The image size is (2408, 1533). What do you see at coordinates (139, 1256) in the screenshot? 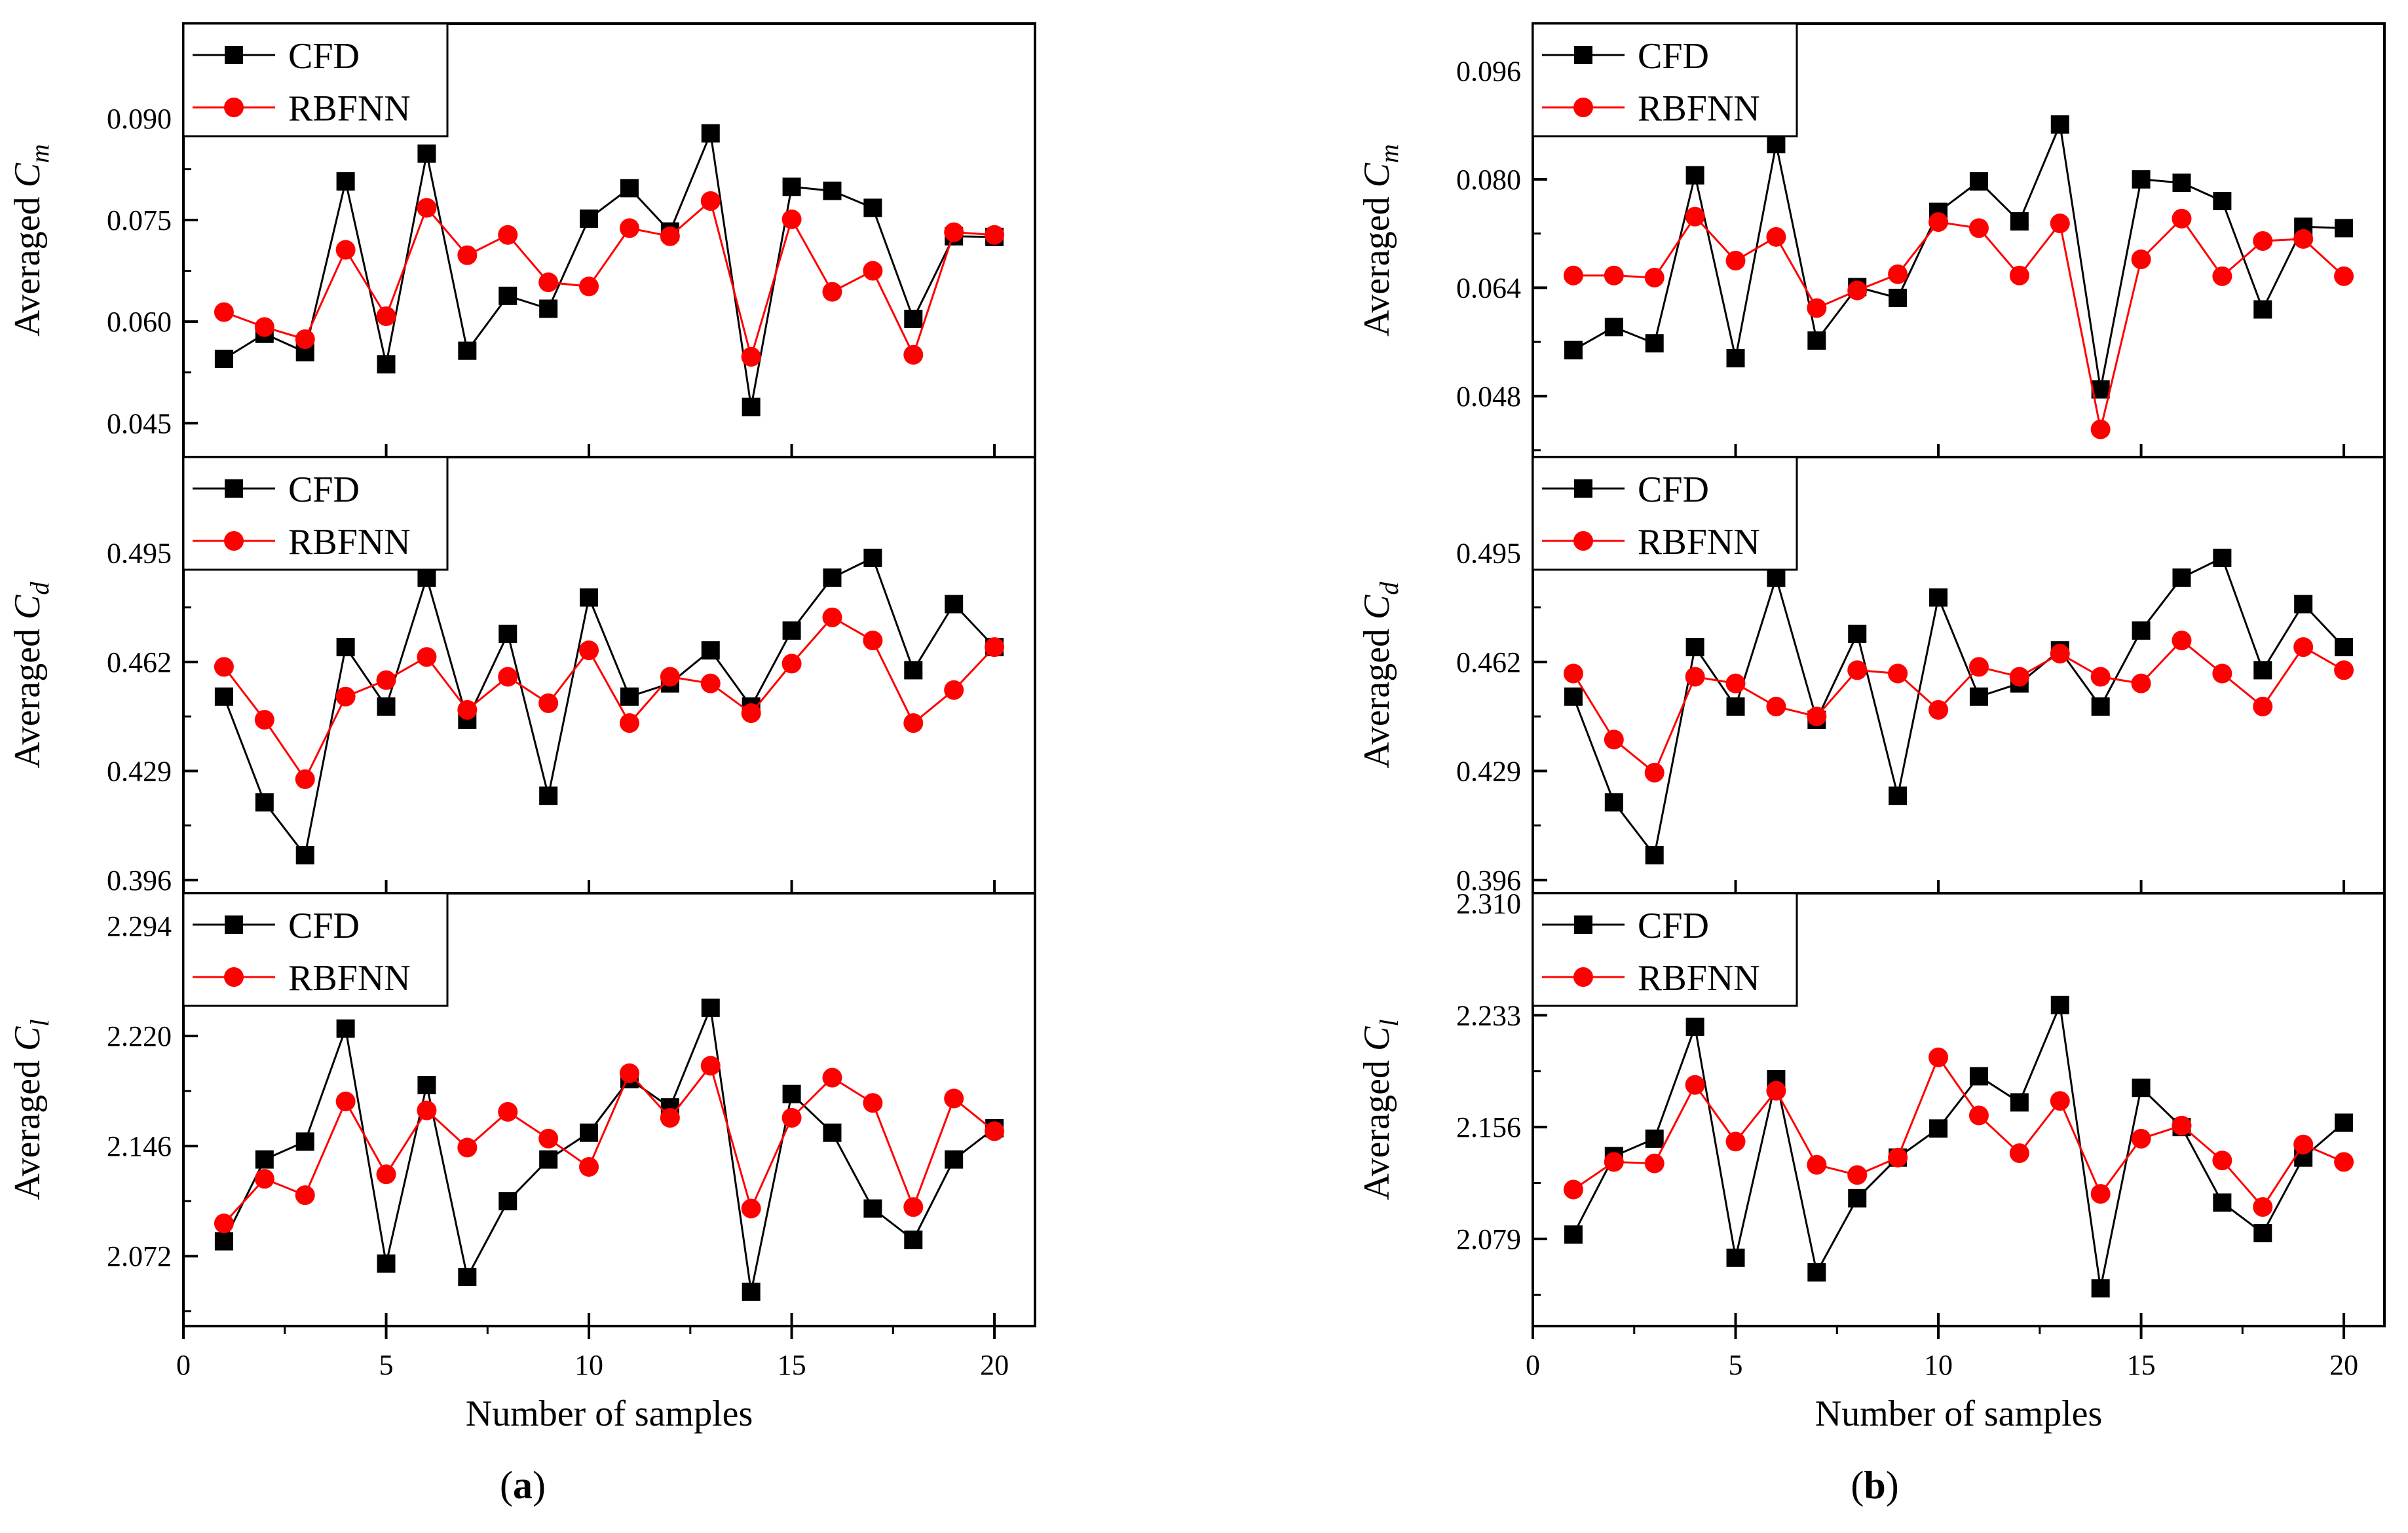
I see `y-tick-label: 2.072` at bounding box center [139, 1256].